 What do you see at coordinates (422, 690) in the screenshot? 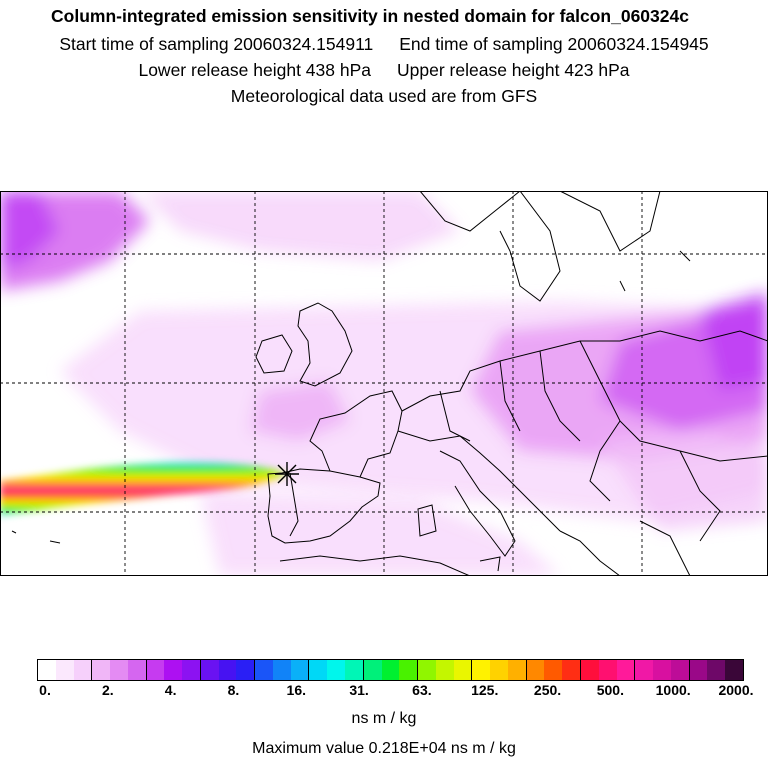
I see `colorbar-tick-label: 63.` at bounding box center [422, 690].